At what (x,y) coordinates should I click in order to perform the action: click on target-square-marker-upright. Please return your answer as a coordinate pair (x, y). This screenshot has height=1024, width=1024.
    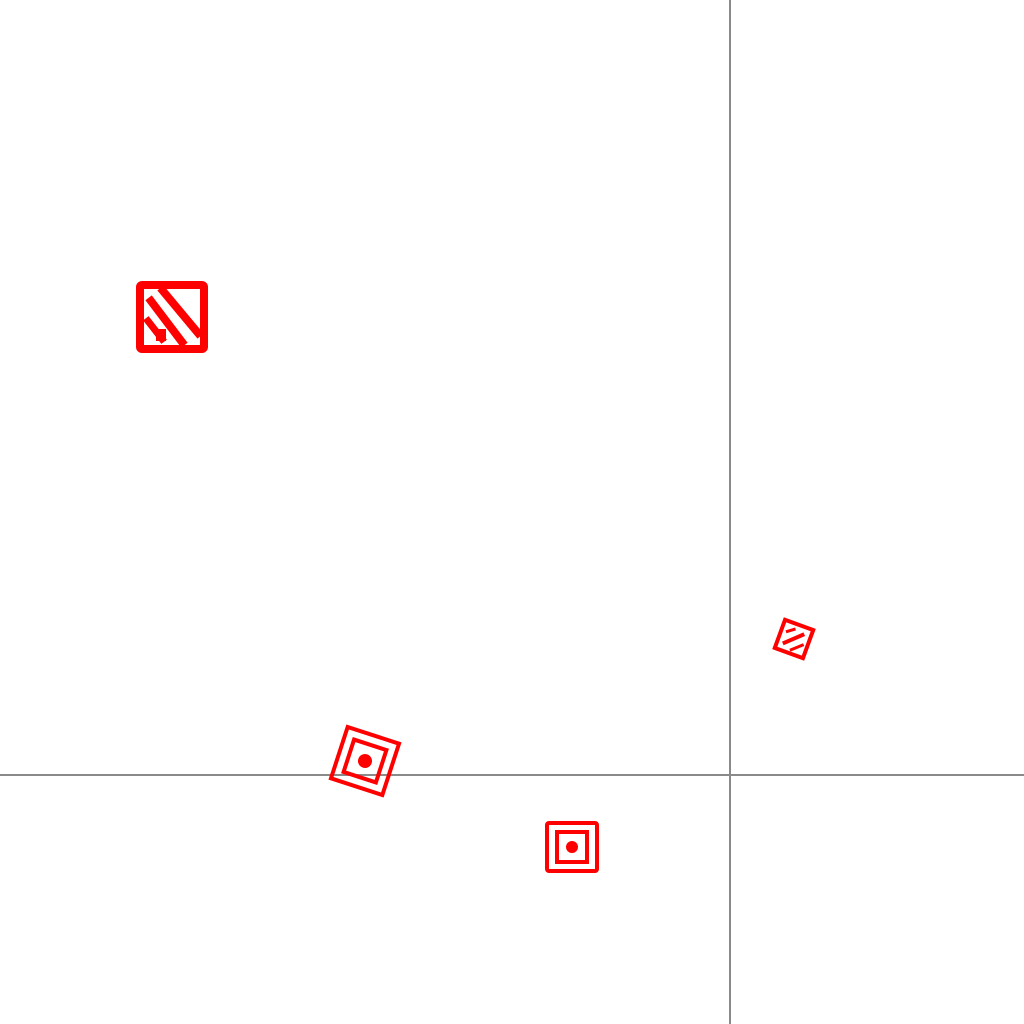
    Looking at the image, I should click on (572, 847).